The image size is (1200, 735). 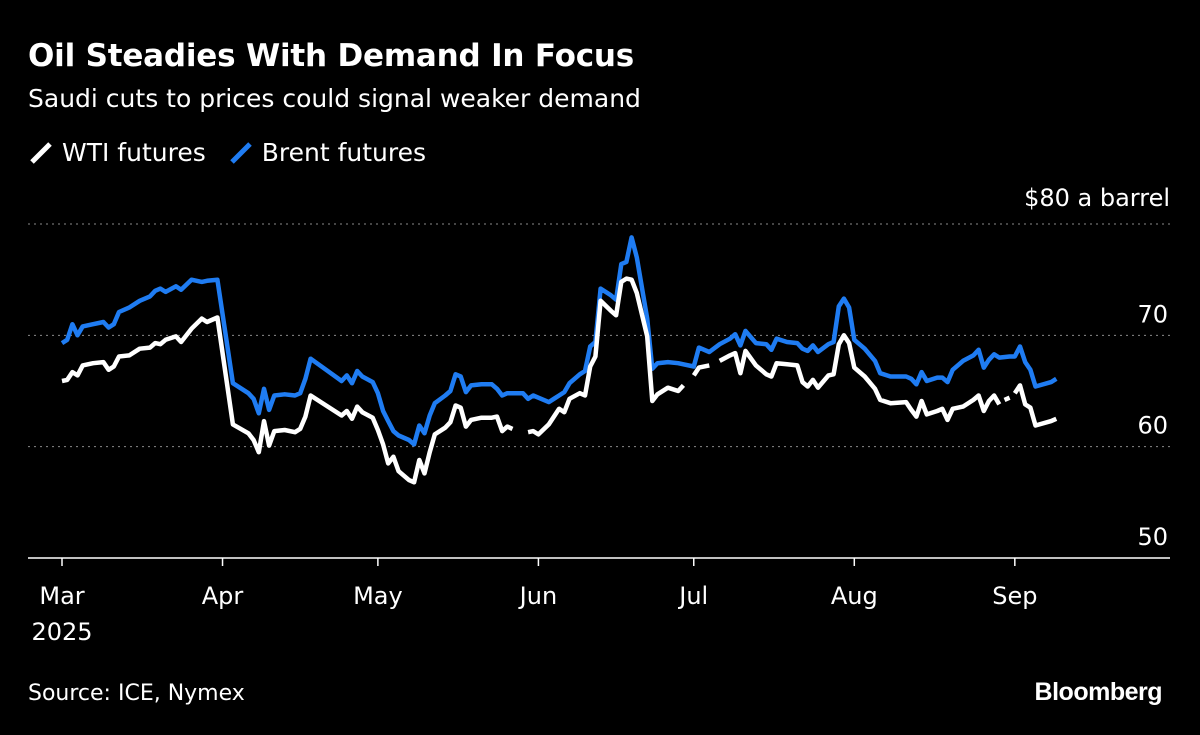 What do you see at coordinates (854, 596) in the screenshot?
I see `x-tick-label-aug: Aug` at bounding box center [854, 596].